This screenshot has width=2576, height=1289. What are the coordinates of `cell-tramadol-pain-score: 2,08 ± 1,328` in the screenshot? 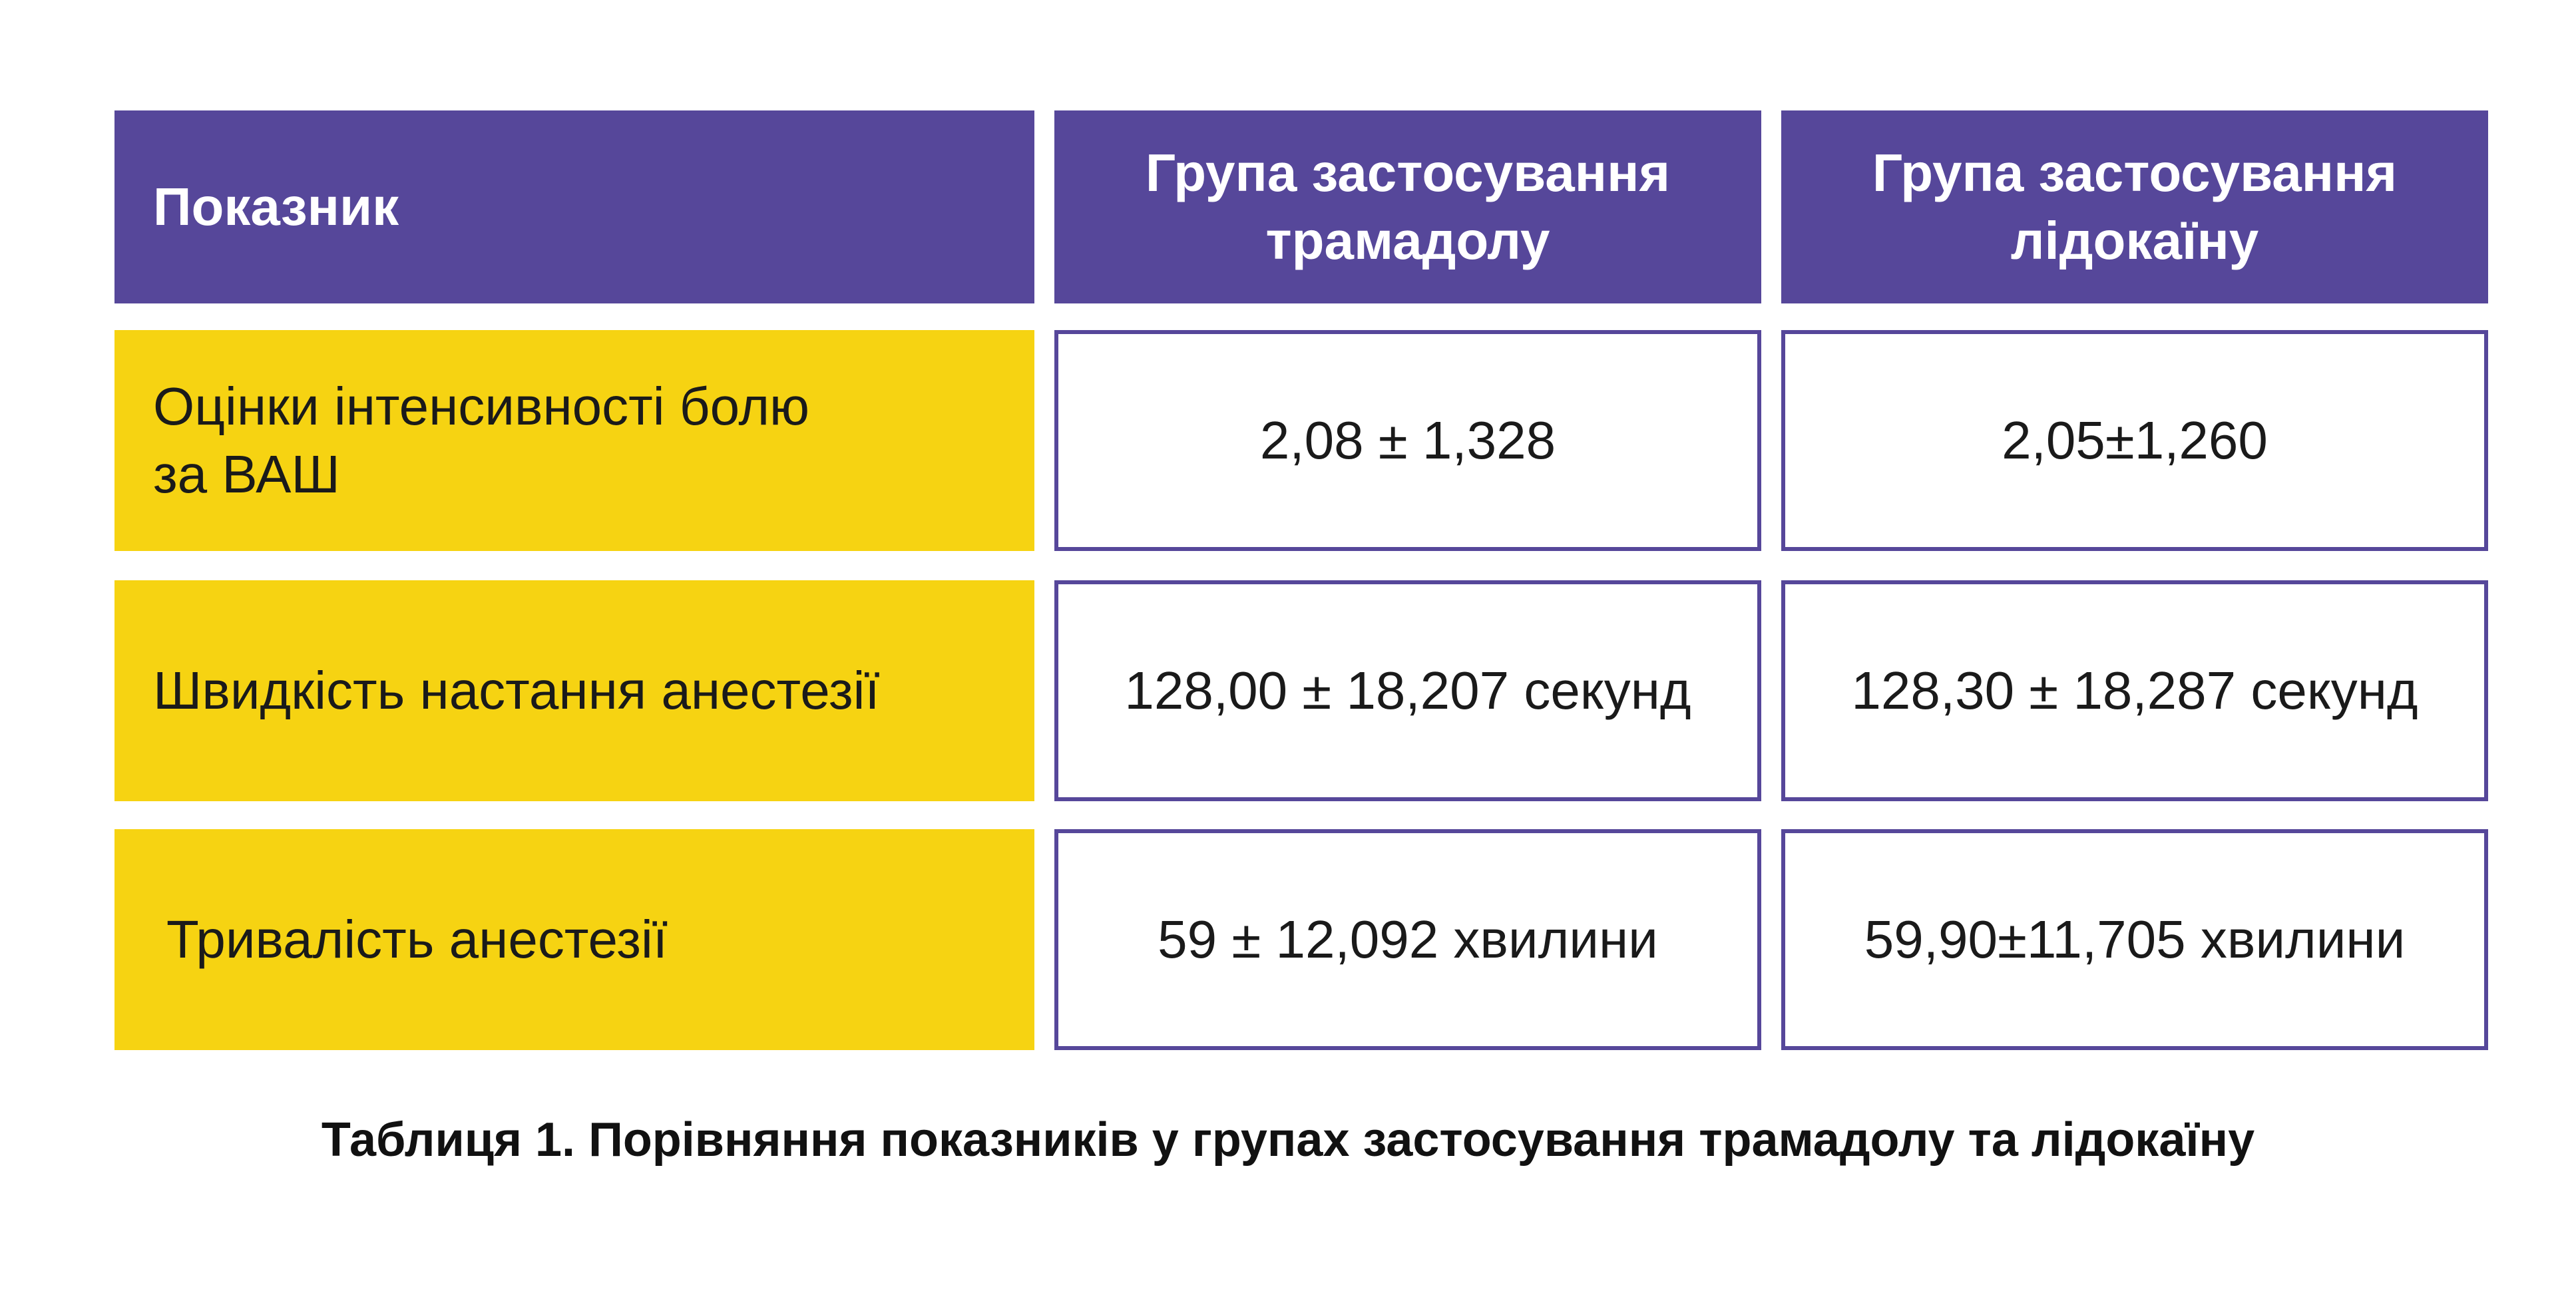 It's located at (1407, 441).